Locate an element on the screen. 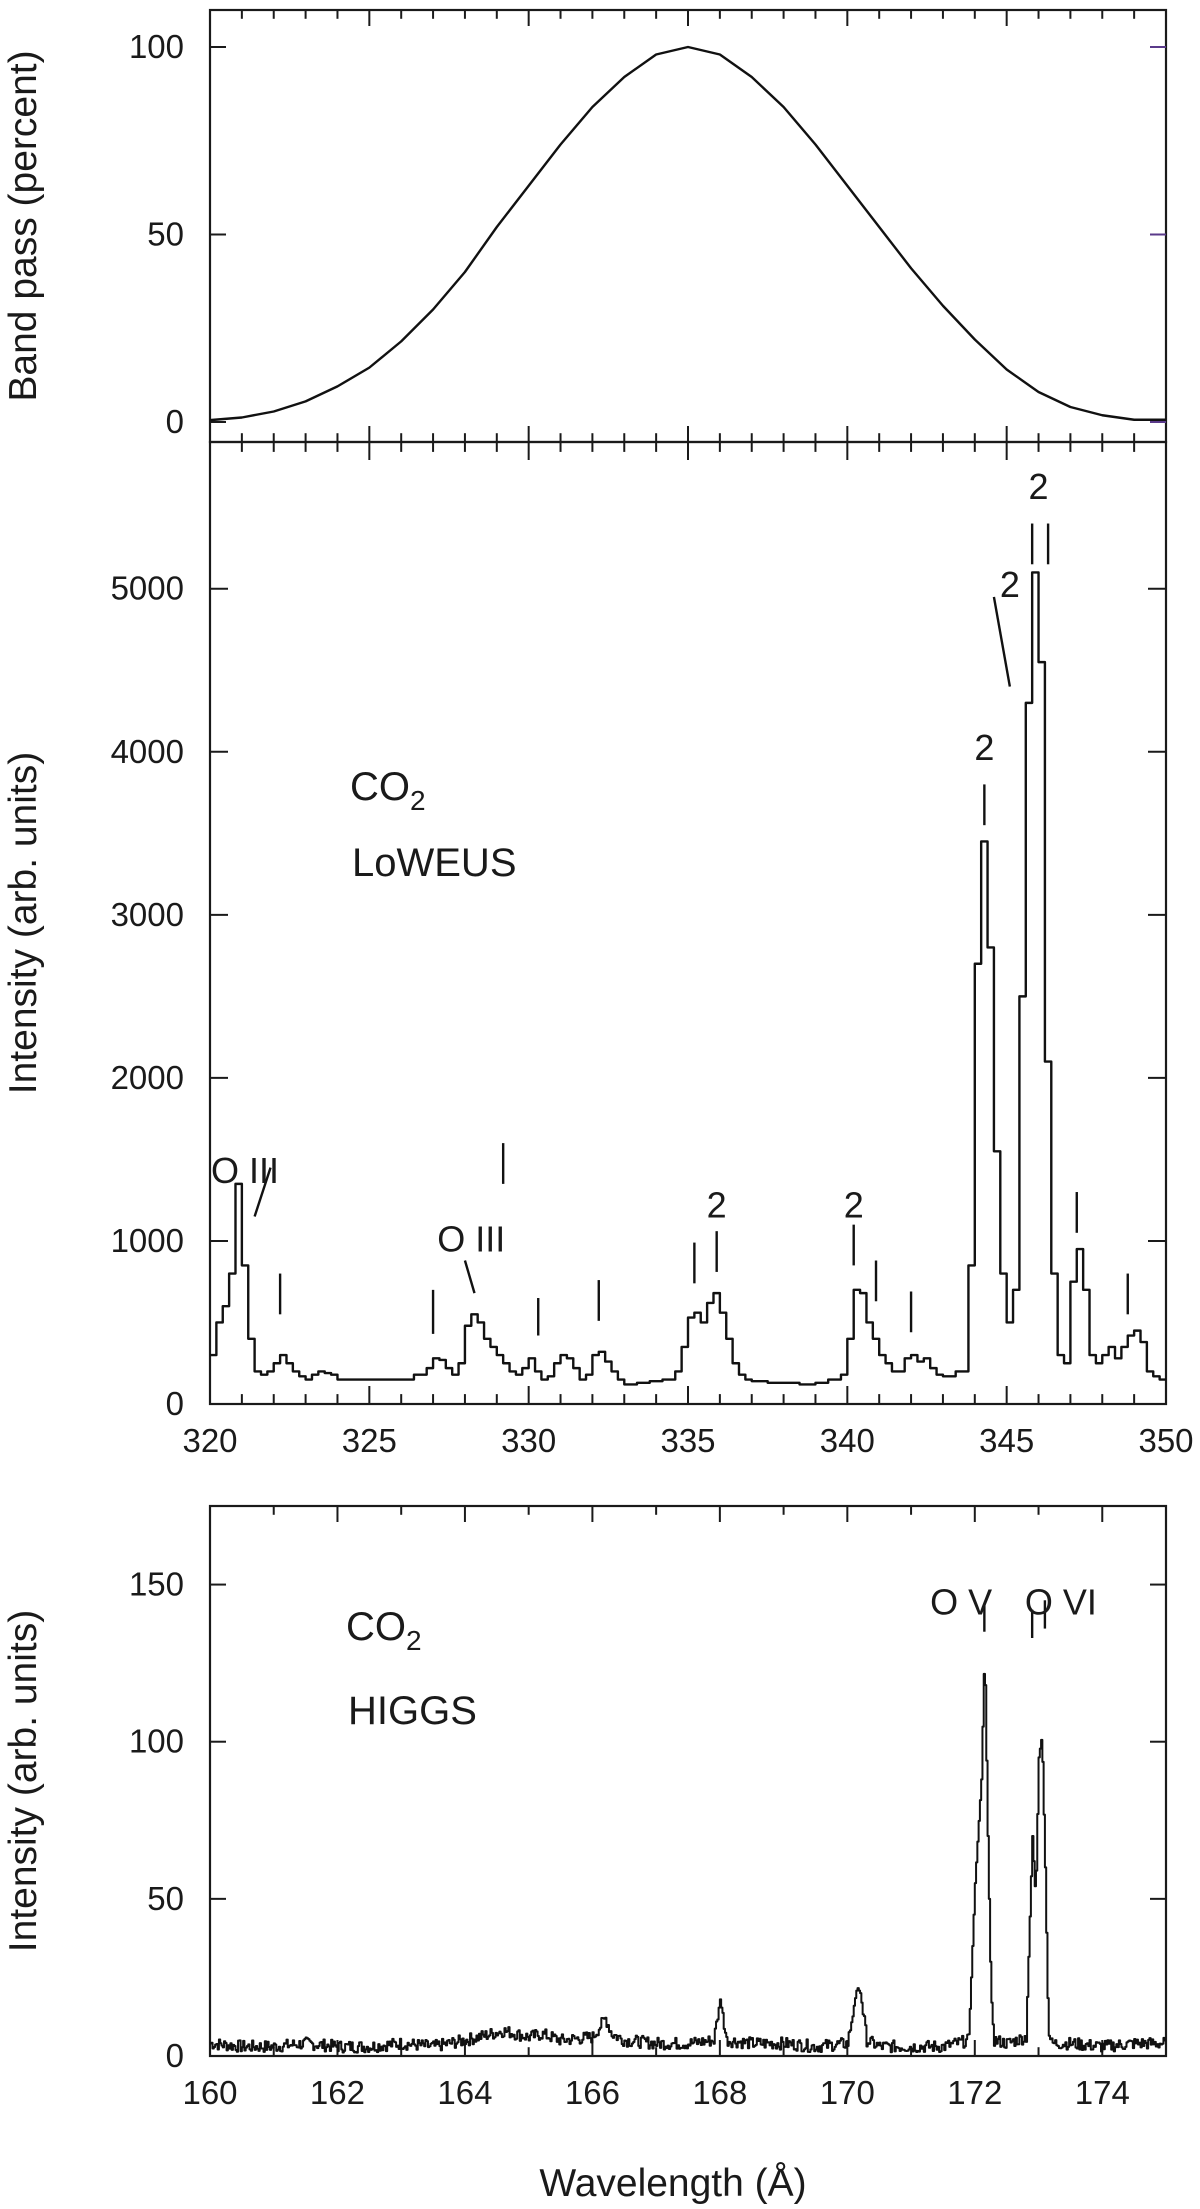  bandpass-y-axis-title: Band pass (percent) is located at coordinates (23, 225).